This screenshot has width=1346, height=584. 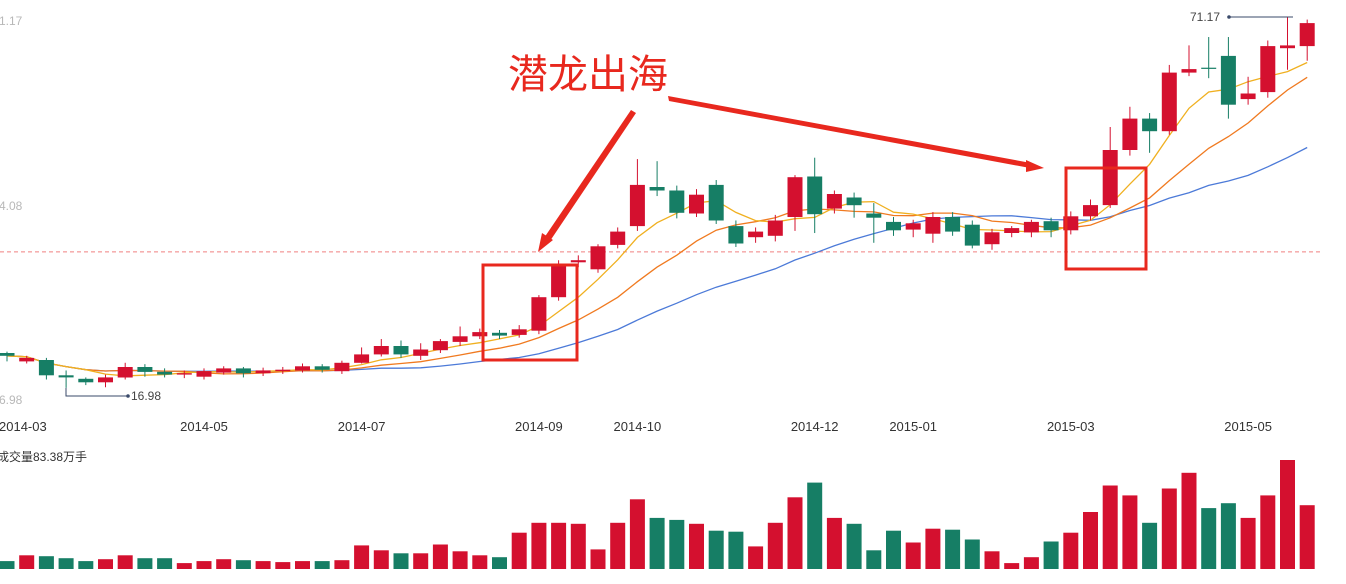 I want to click on max-marker: 71.17, so click(x=1241, y=17).